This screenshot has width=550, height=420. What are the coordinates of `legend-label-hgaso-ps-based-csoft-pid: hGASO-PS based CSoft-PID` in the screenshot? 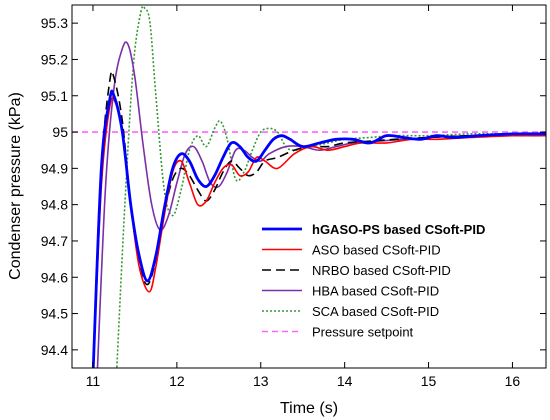 It's located at (398, 229).